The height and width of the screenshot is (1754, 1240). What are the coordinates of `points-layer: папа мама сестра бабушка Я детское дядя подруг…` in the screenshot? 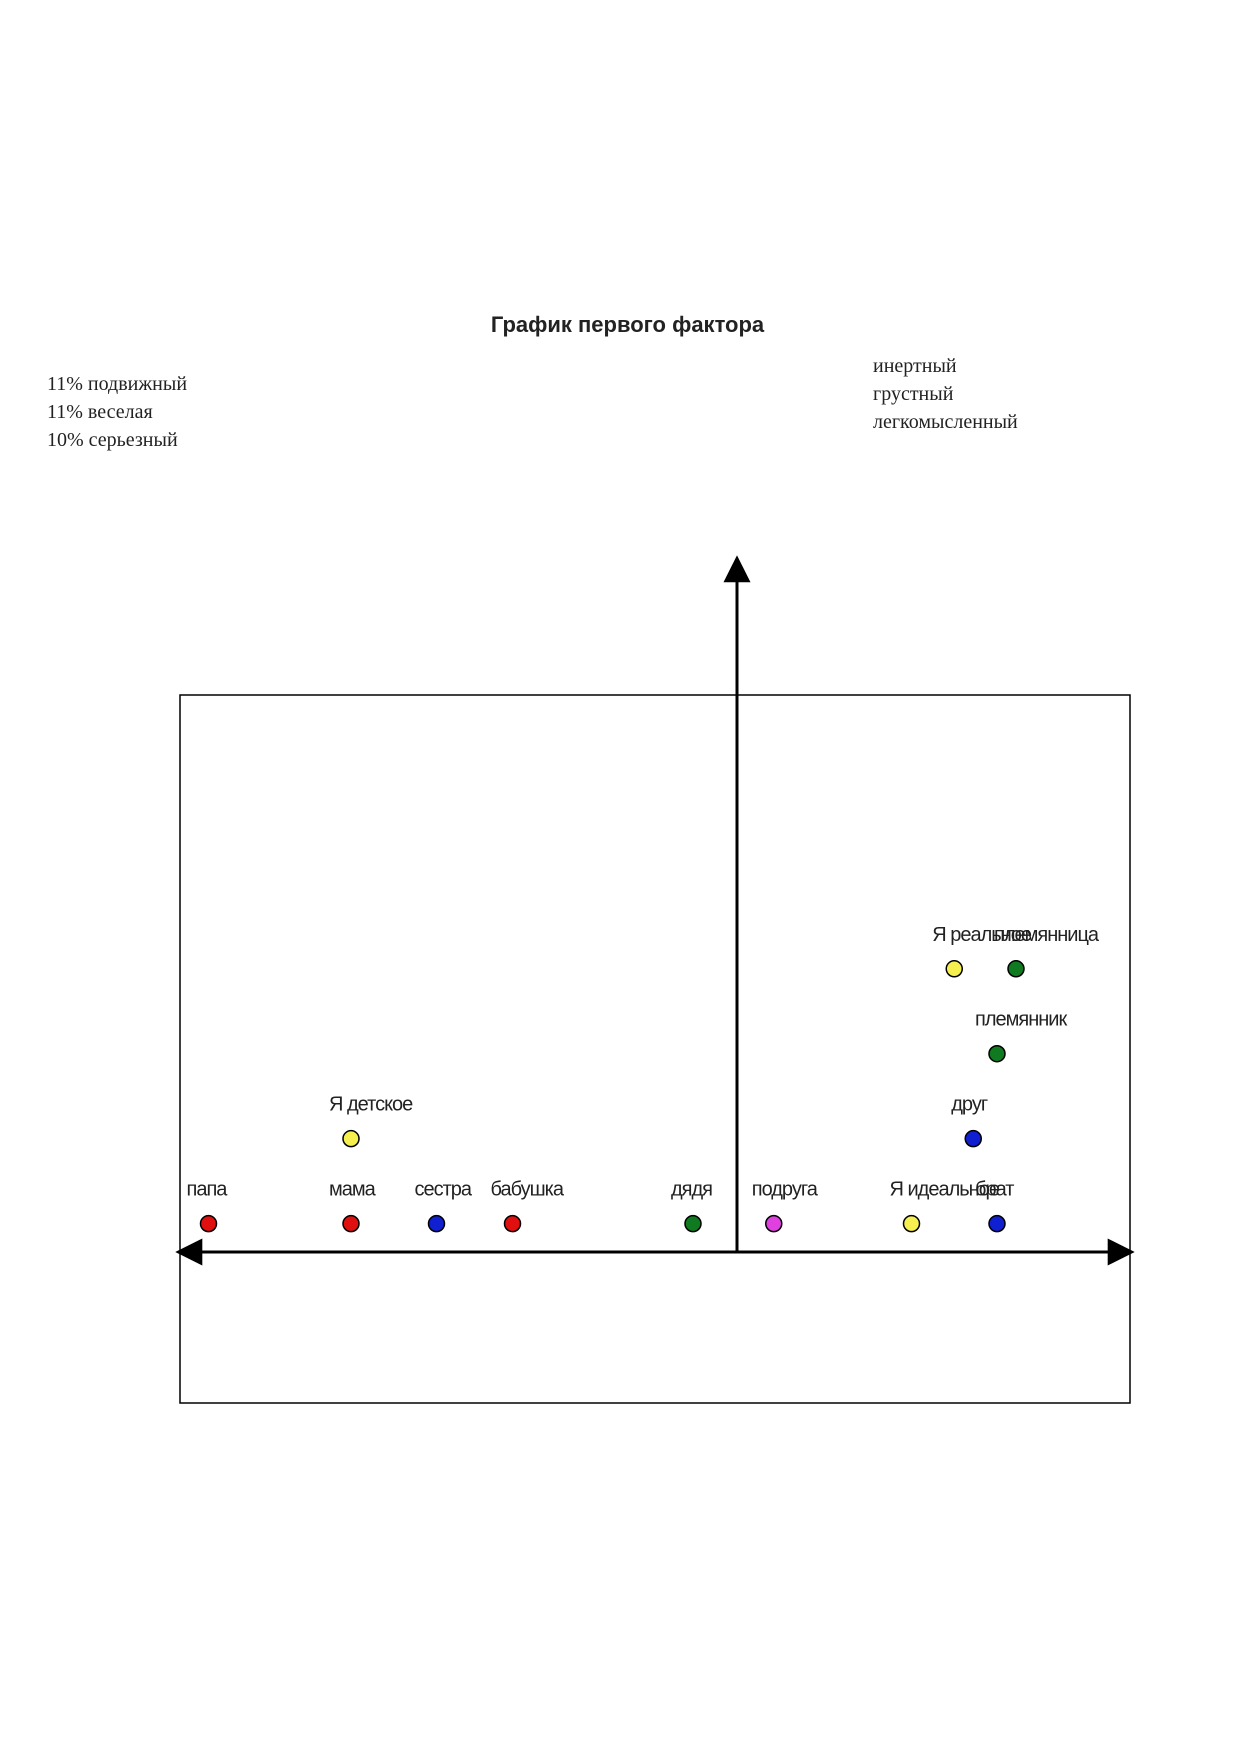 It's located at (644, 1078).